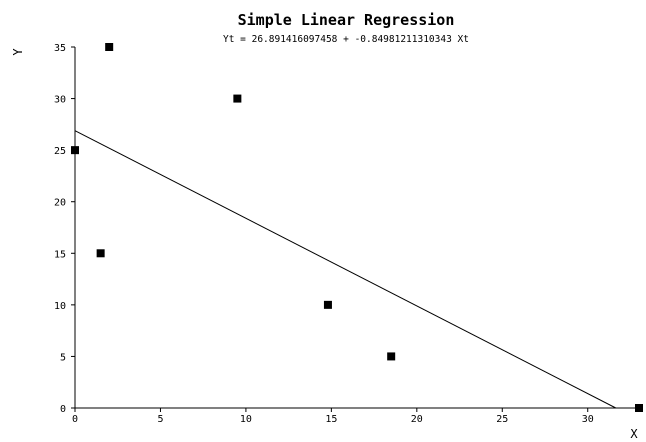 Image resolution: width=646 pixels, height=442 pixels. I want to click on x-tick-label: 30, so click(588, 419).